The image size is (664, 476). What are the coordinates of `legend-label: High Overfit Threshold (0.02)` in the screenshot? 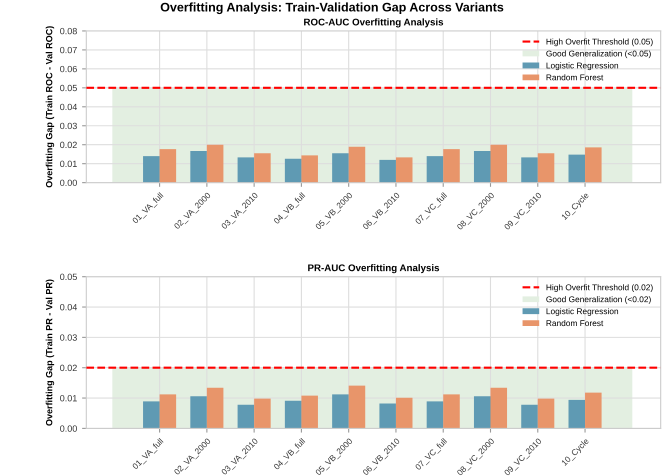 It's located at (599, 288).